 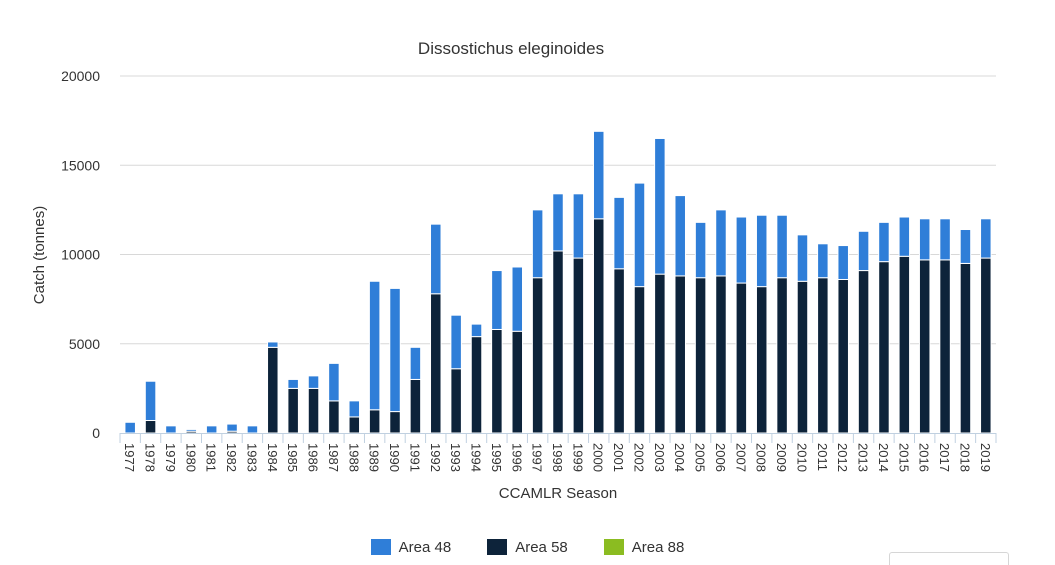 What do you see at coordinates (884, 347) in the screenshot?
I see `bar-area-58-2014` at bounding box center [884, 347].